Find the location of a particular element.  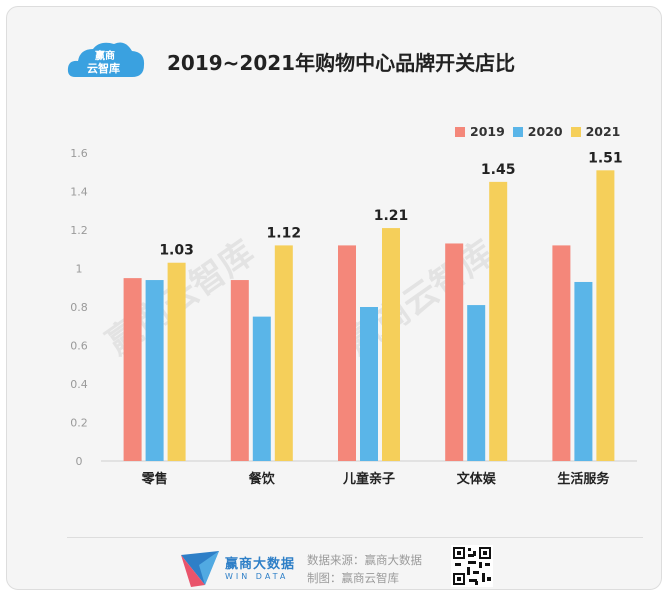

y-tick-label: 1.6 is located at coordinates (79, 153).